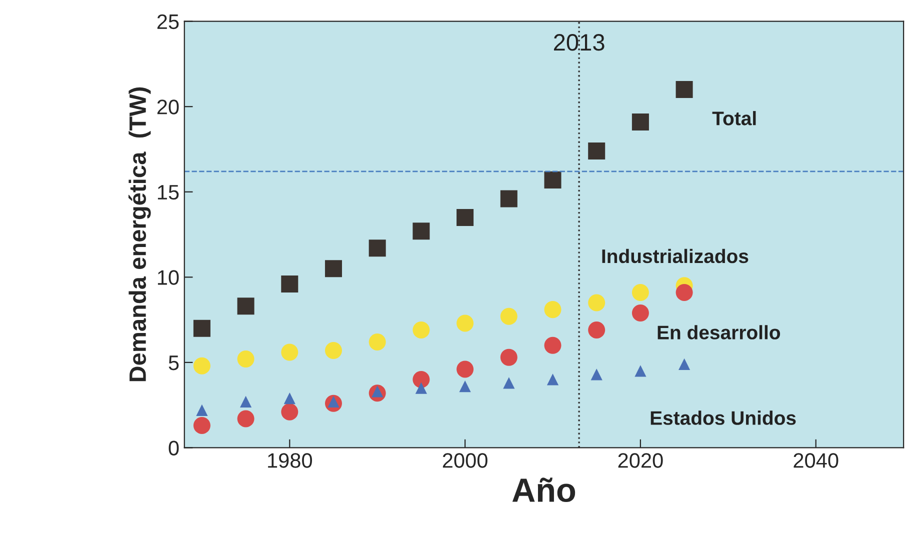 Image resolution: width=922 pixels, height=533 pixels. What do you see at coordinates (139, 234) in the screenshot?
I see `y-axis-title: Demanda energética (TW)` at bounding box center [139, 234].